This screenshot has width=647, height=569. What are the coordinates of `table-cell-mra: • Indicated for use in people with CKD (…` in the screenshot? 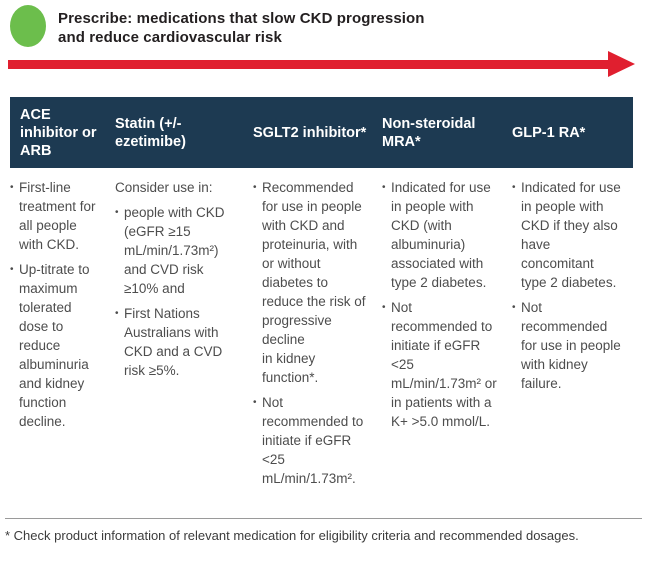 It's located at (447, 332).